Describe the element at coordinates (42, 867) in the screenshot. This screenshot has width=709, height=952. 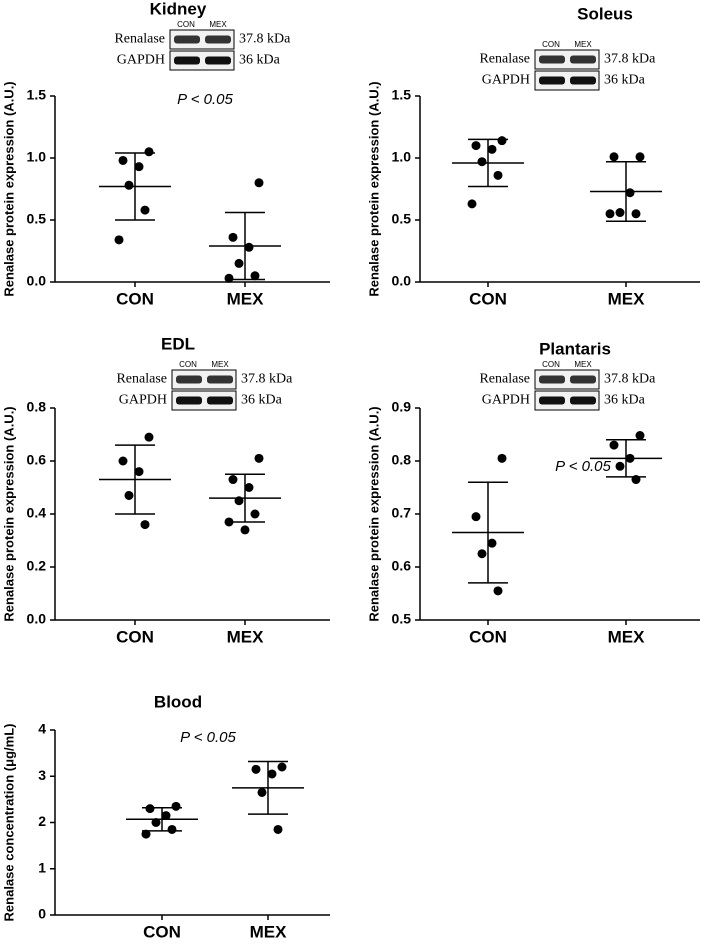
I see `y-tick-label: 1` at that location.